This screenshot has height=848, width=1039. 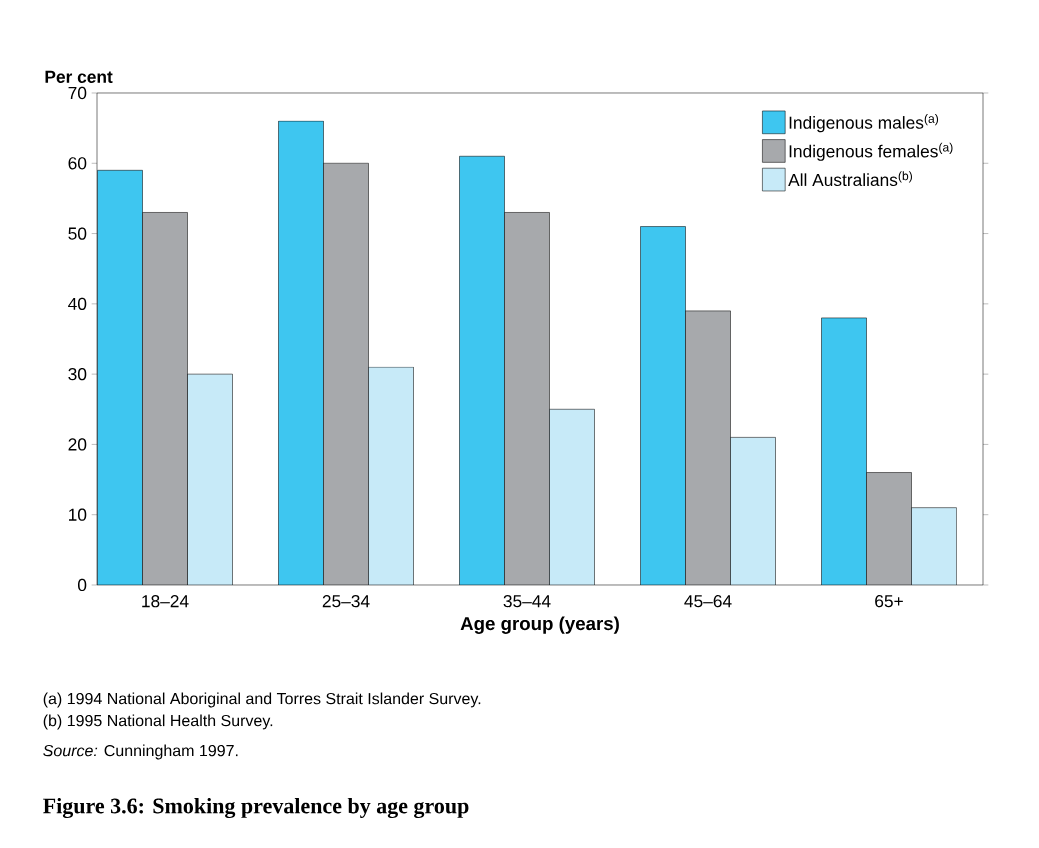 I want to click on y-tick-label: 30, so click(x=77, y=374).